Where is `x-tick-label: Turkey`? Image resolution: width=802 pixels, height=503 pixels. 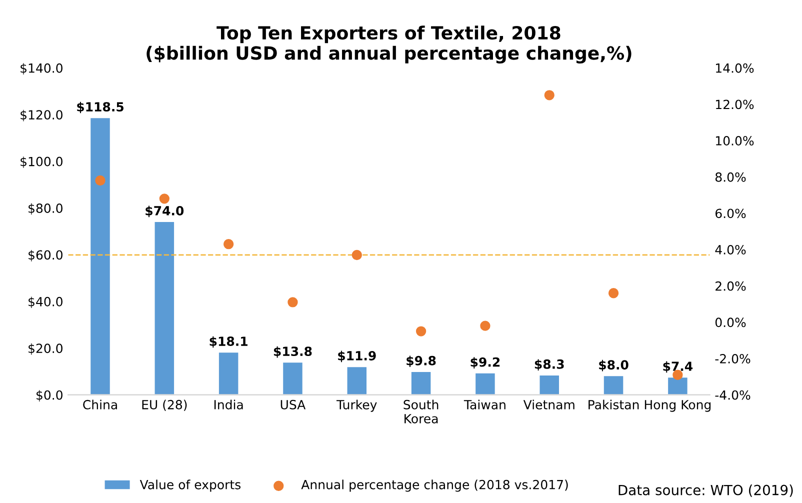 x-tick-label: Turkey is located at coordinates (356, 406).